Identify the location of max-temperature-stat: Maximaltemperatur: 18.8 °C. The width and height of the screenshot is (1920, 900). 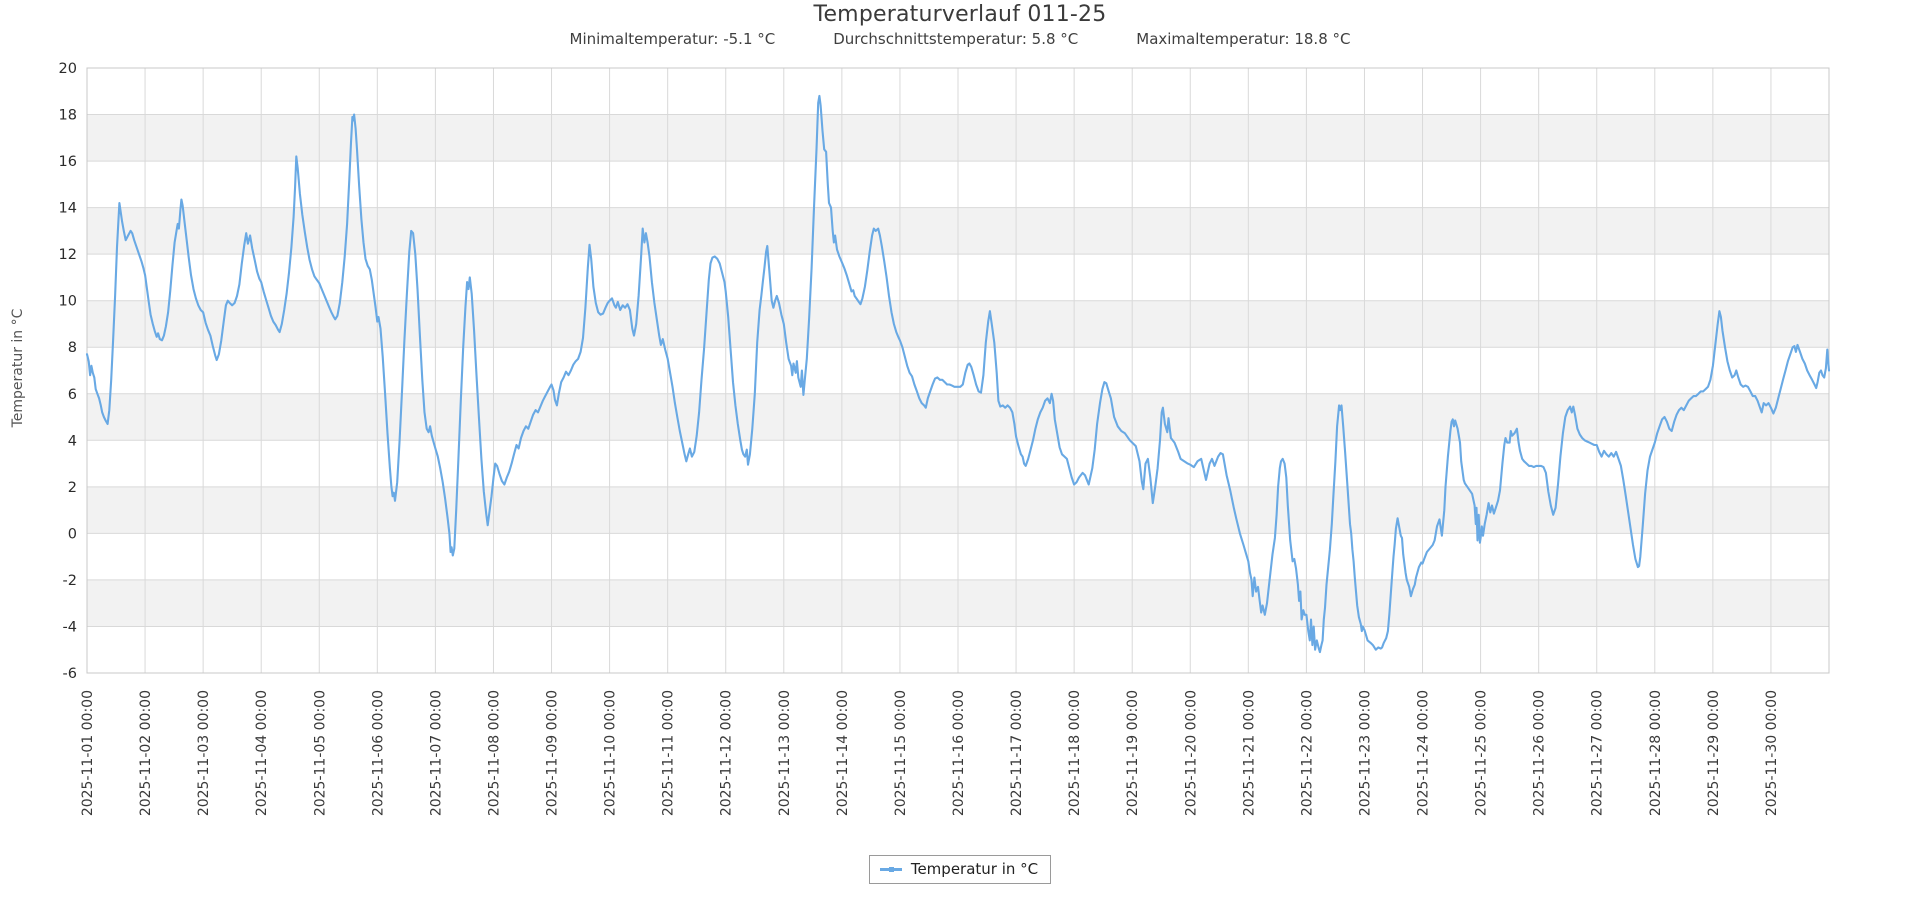
(1243, 39).